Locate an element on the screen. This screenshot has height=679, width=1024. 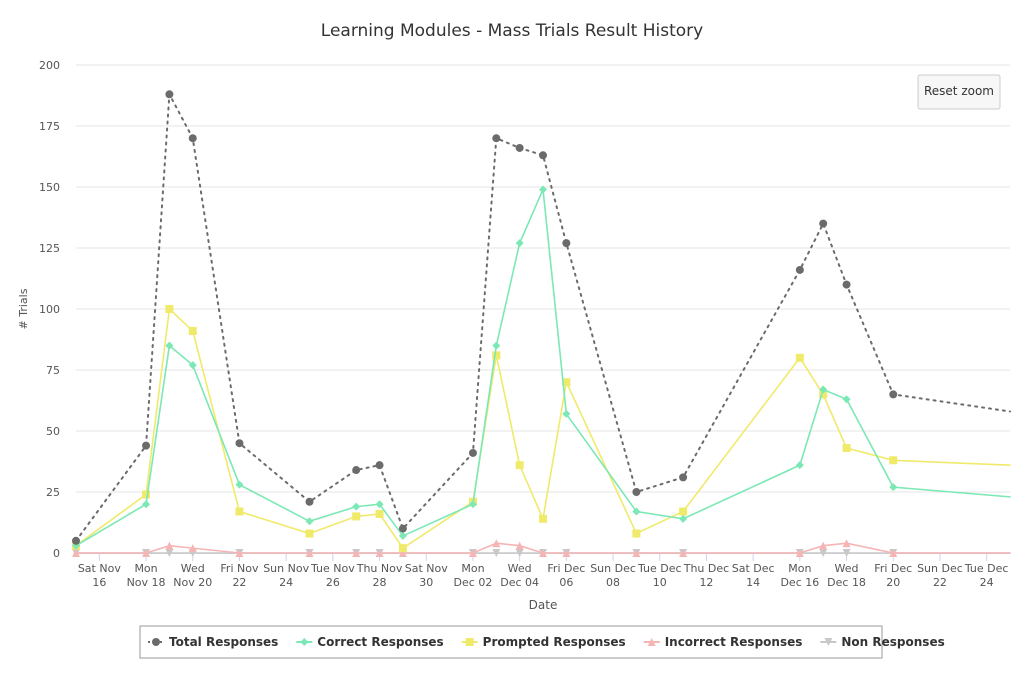
legend-label: Correct Responses is located at coordinates (380, 642).